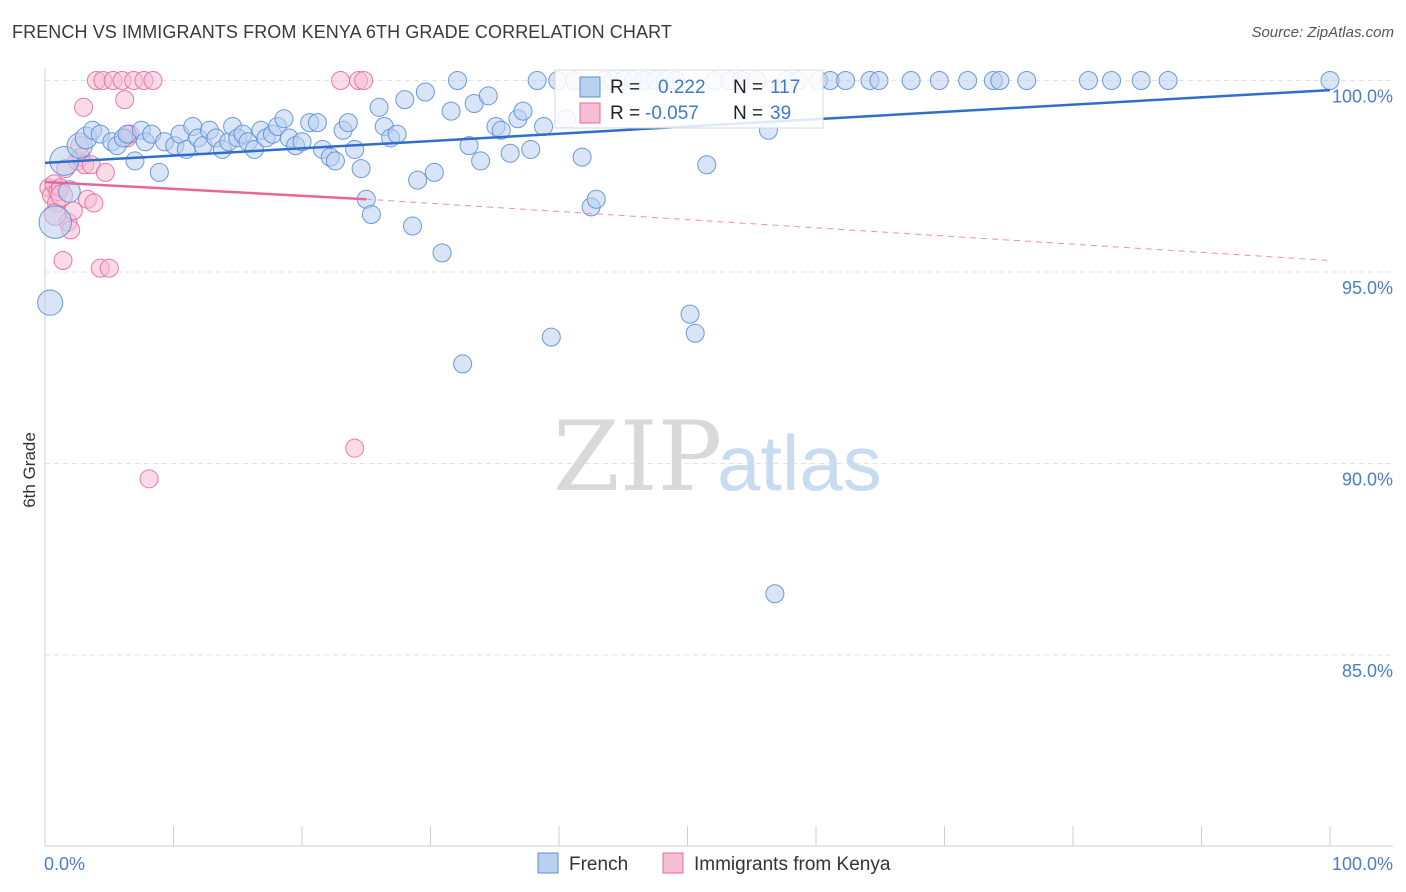 The width and height of the screenshot is (1406, 892). Describe the element at coordinates (64, 864) in the screenshot. I see `x-tick-label-0: 0.0%` at that location.